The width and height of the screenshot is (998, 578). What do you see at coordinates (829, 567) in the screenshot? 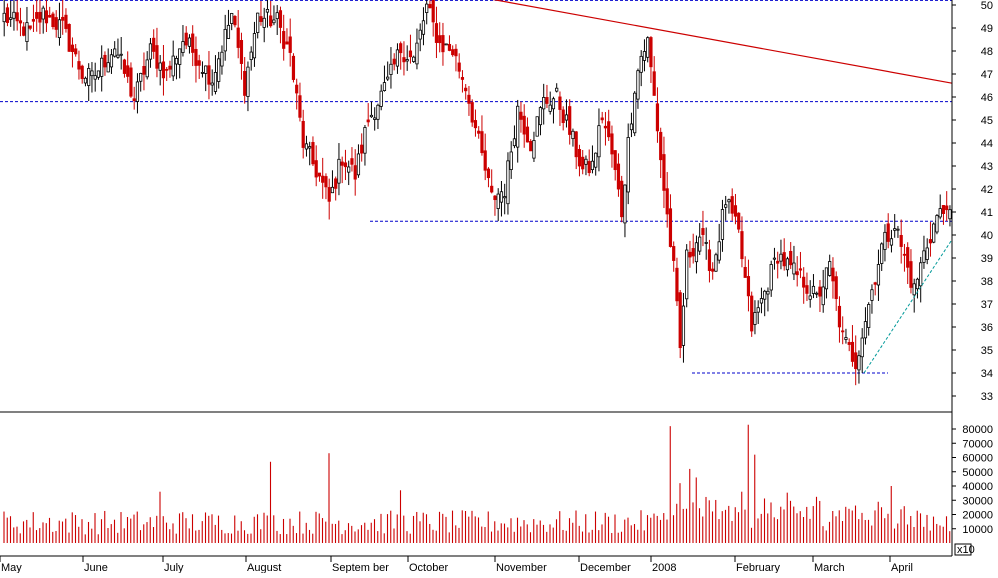
I see `month-label: March` at bounding box center [829, 567].